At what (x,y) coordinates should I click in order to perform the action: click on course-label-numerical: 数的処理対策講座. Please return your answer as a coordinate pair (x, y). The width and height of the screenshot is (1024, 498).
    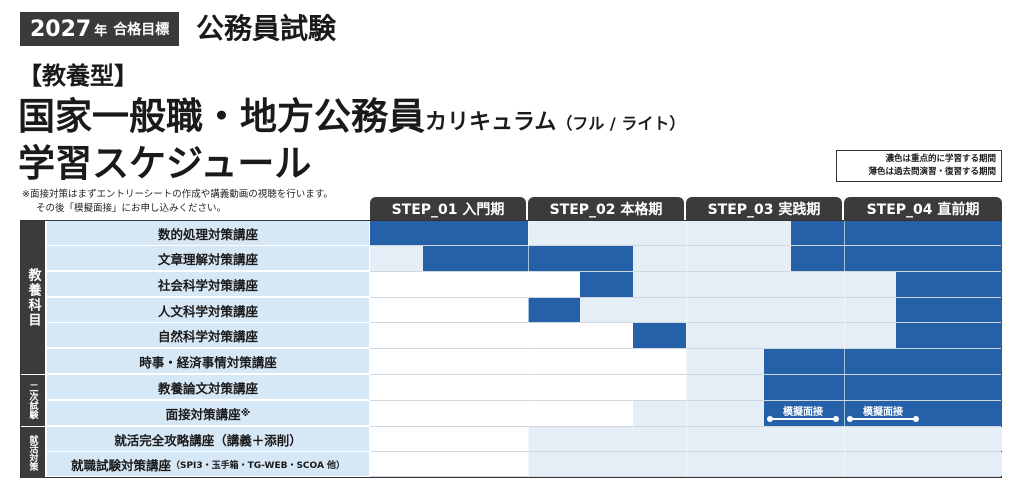
    Looking at the image, I should click on (208, 233).